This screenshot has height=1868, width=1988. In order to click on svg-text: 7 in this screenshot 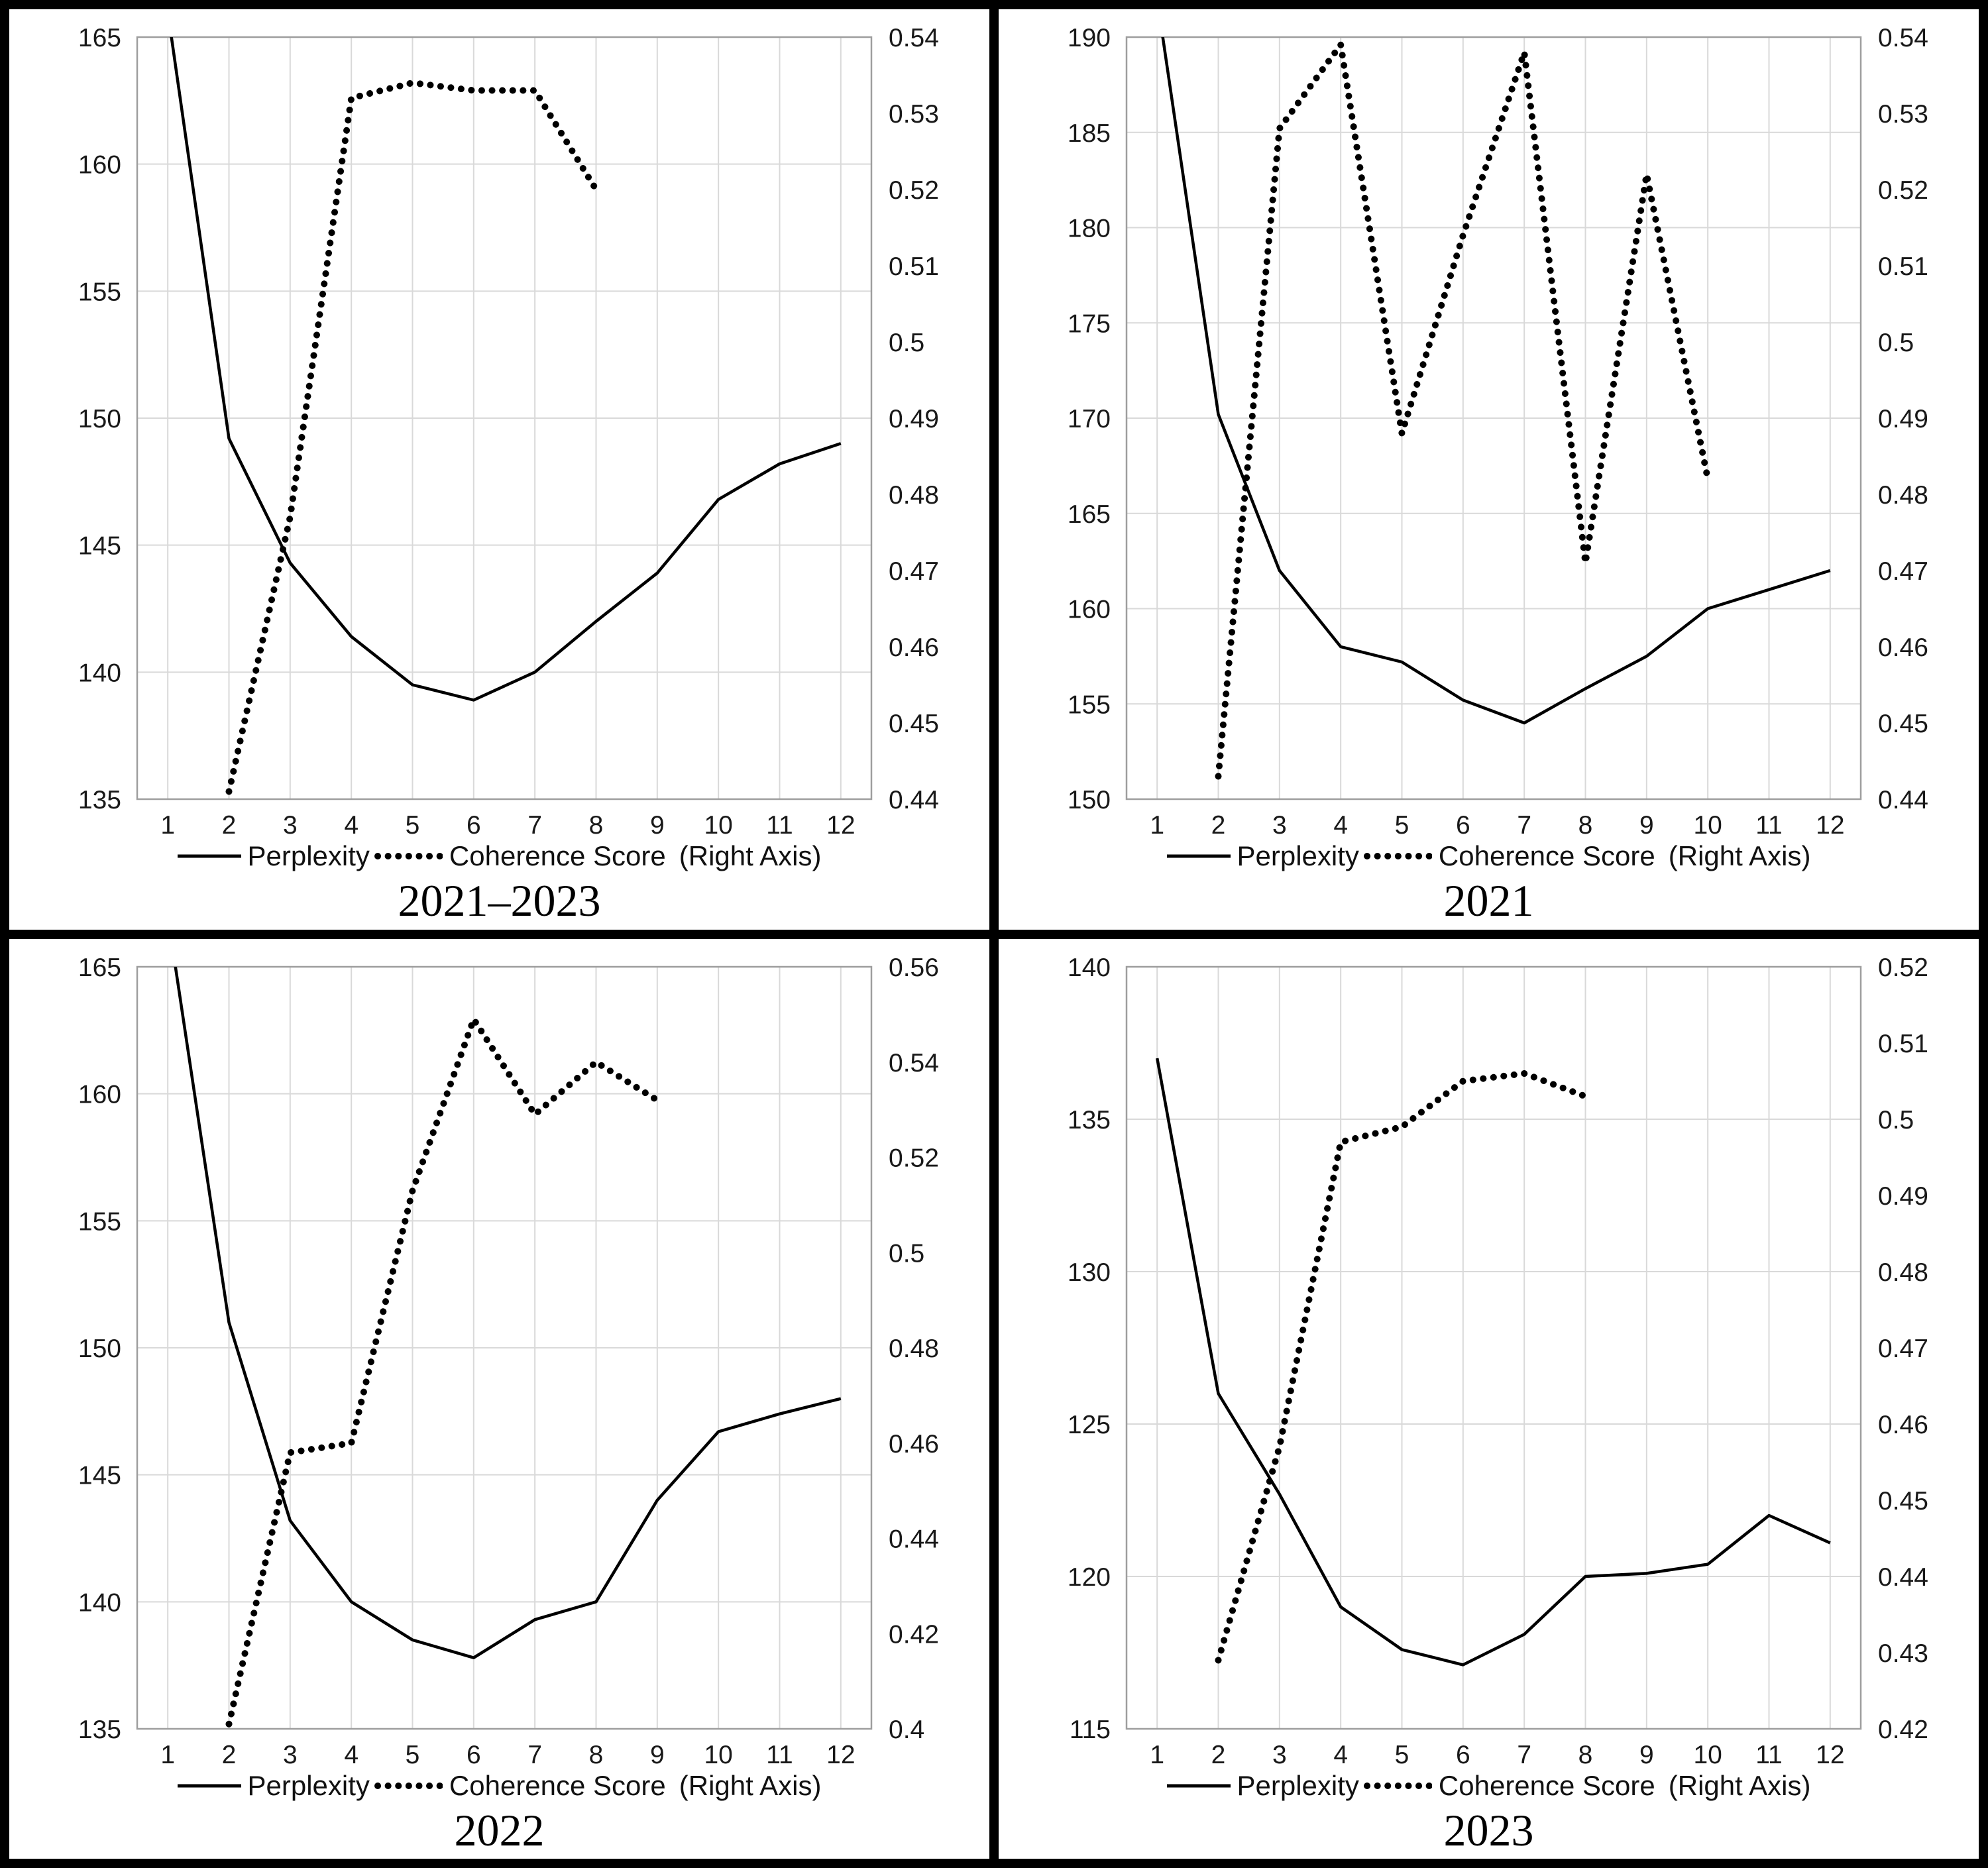, I will do `click(1524, 1755)`.